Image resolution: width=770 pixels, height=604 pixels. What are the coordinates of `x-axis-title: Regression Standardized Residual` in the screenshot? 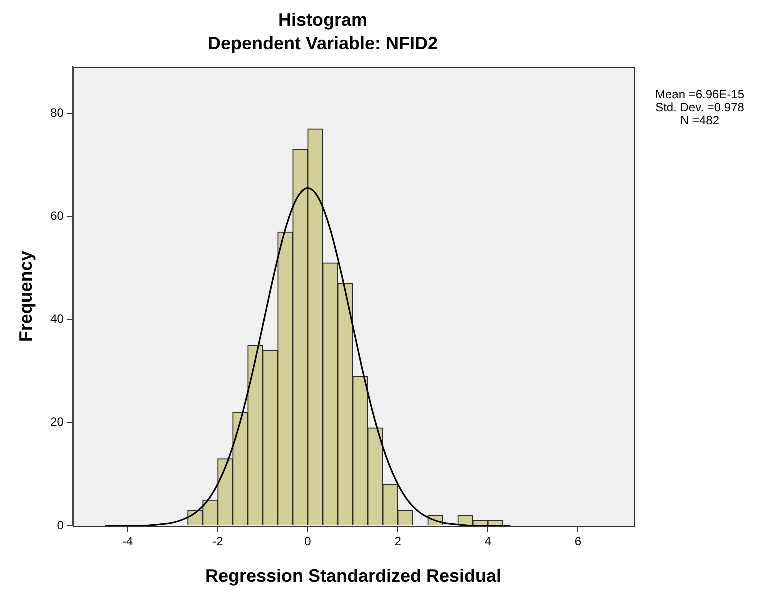 It's located at (353, 576).